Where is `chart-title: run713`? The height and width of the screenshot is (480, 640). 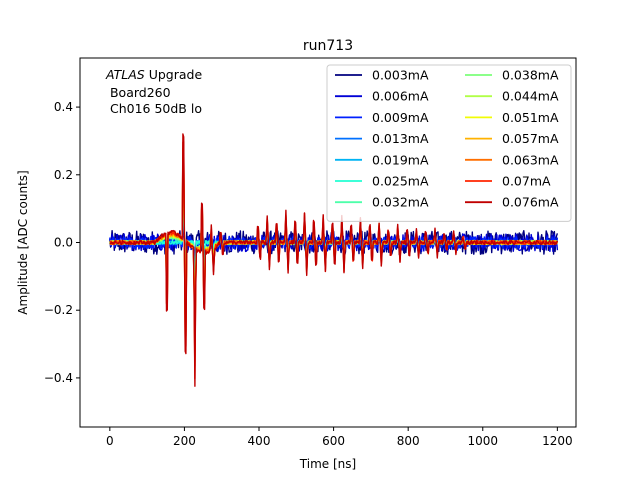
chart-title: run713 is located at coordinates (328, 46).